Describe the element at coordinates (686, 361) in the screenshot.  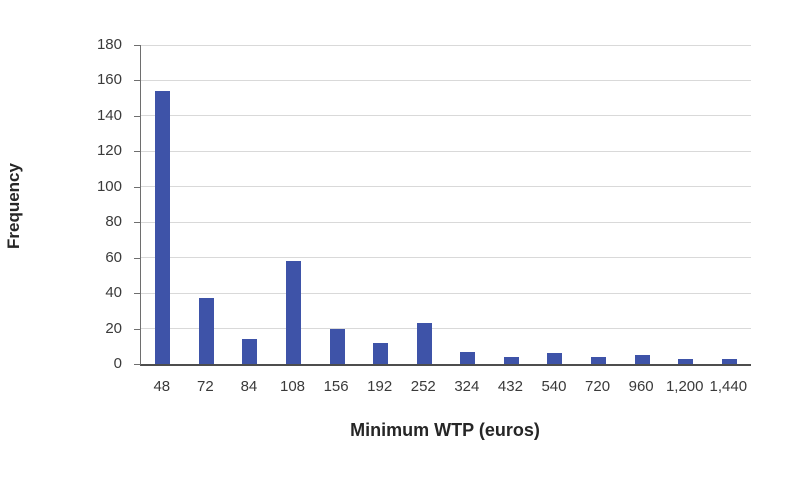
I see `bar-1,200` at that location.